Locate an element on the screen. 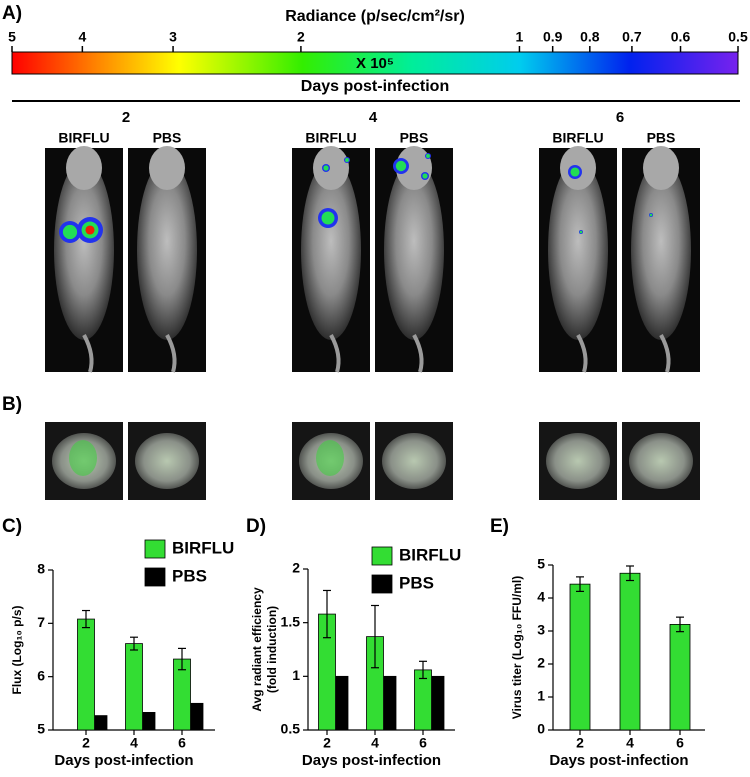  colorbar-tick-label: 0.5 is located at coordinates (738, 37).